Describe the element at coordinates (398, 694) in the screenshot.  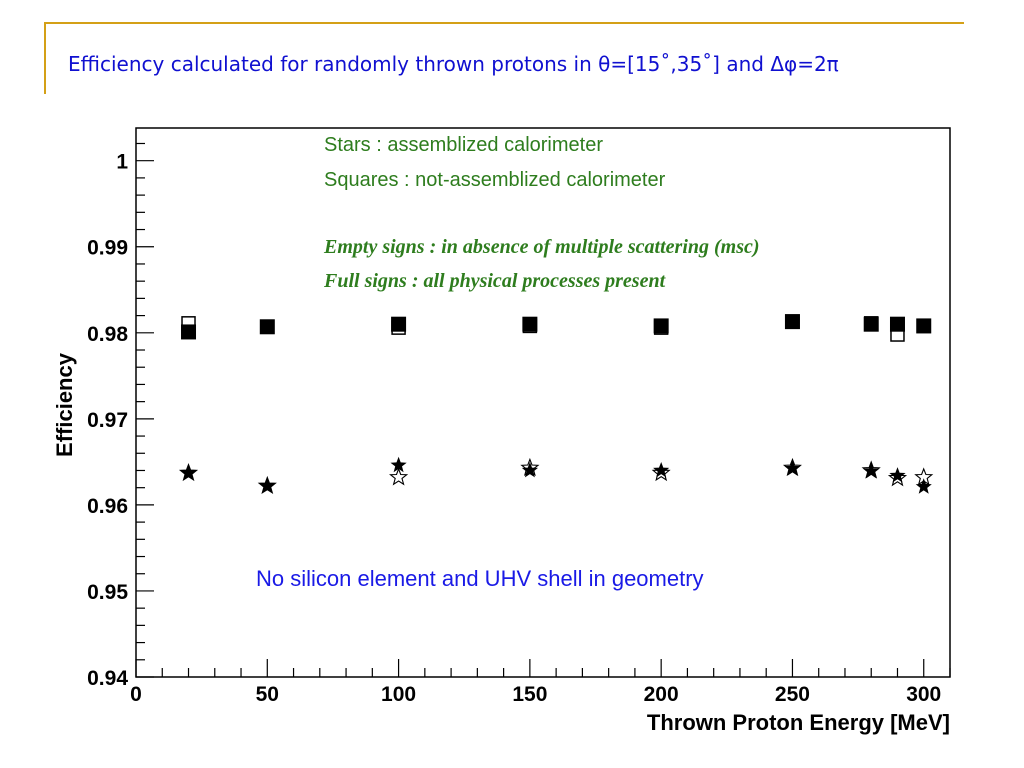
I see `x-tick-label: 100` at that location.